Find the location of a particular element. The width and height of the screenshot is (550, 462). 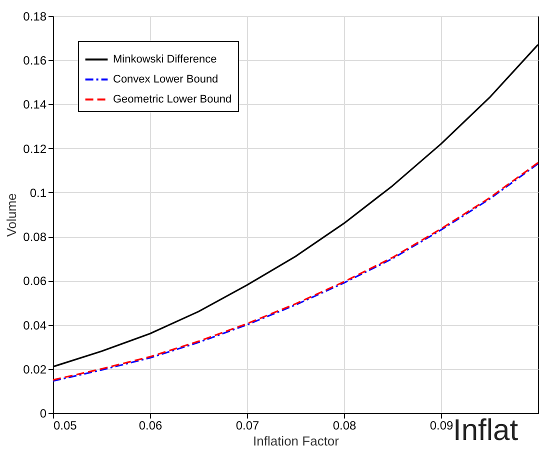

y-tick-label: 0.14 is located at coordinates (35, 105).